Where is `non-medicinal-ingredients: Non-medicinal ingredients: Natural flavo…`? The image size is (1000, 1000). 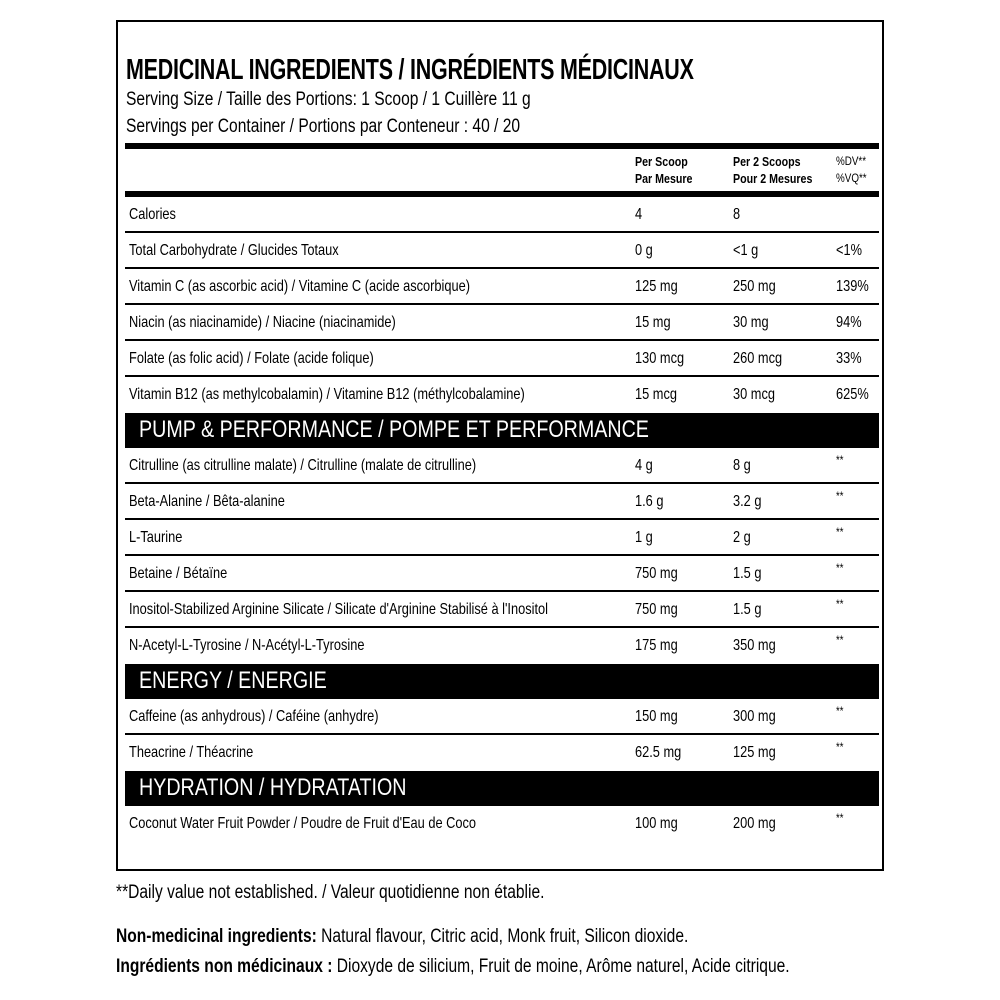
non-medicinal-ingredients: Non-medicinal ingredients: Natural flavo… is located at coordinates (402, 936).